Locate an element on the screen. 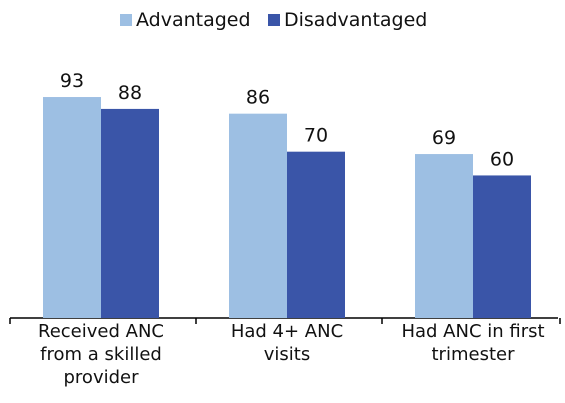 The width and height of the screenshot is (565, 403). legend-item: Disadvantaged is located at coordinates (347, 20).